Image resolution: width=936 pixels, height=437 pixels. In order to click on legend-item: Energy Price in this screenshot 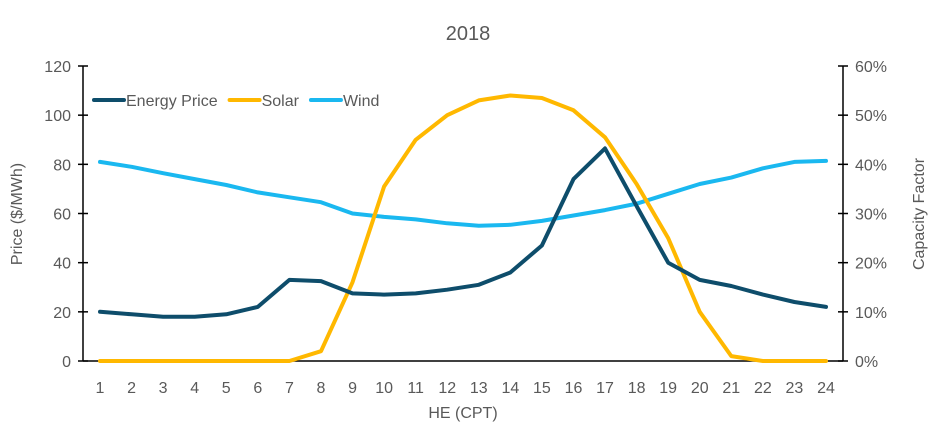, I will do `click(156, 101)`.